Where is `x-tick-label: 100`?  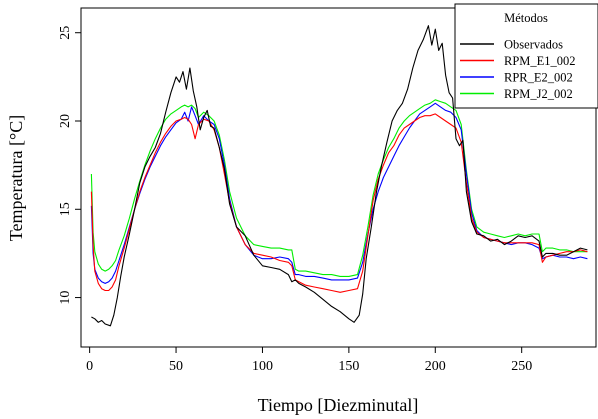
x-tick-label: 100 is located at coordinates (262, 366).